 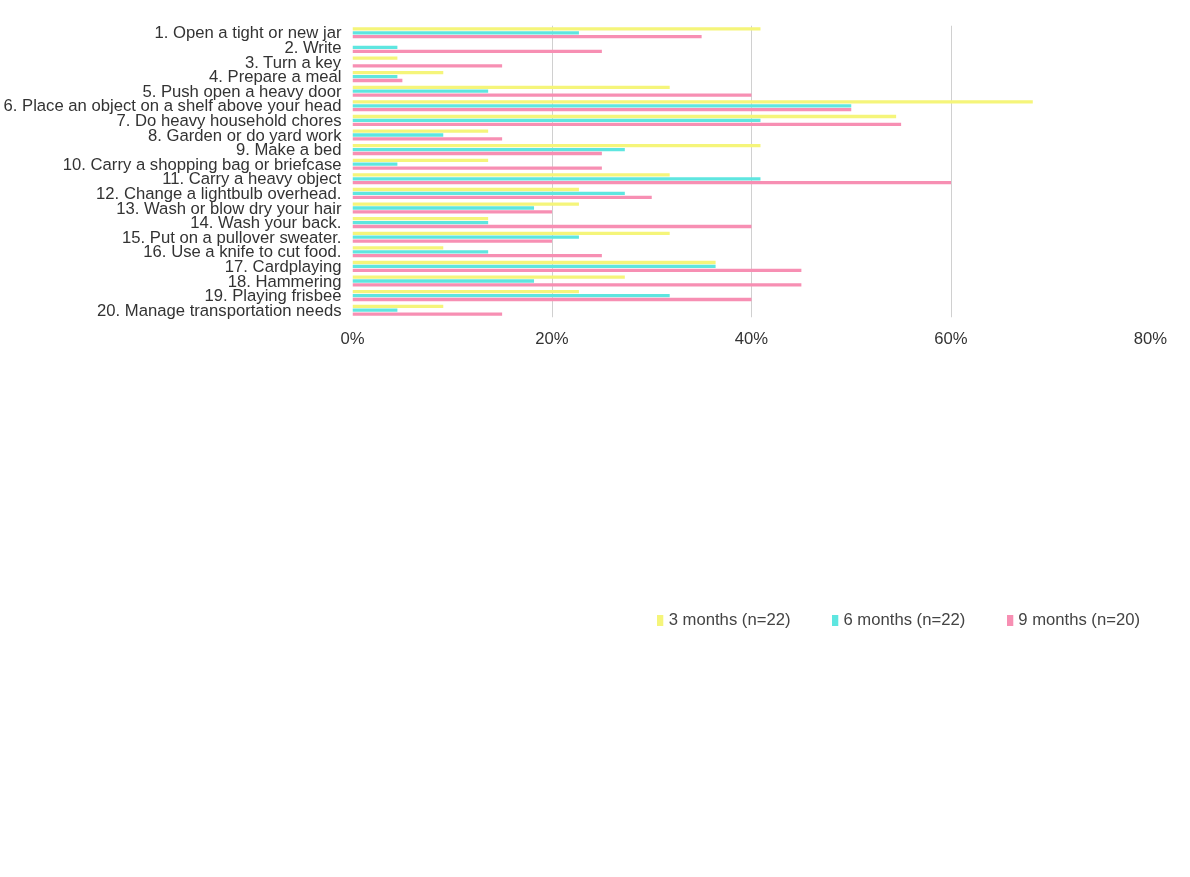 What do you see at coordinates (1150, 338) in the screenshot?
I see `x-tick-label: 80%` at bounding box center [1150, 338].